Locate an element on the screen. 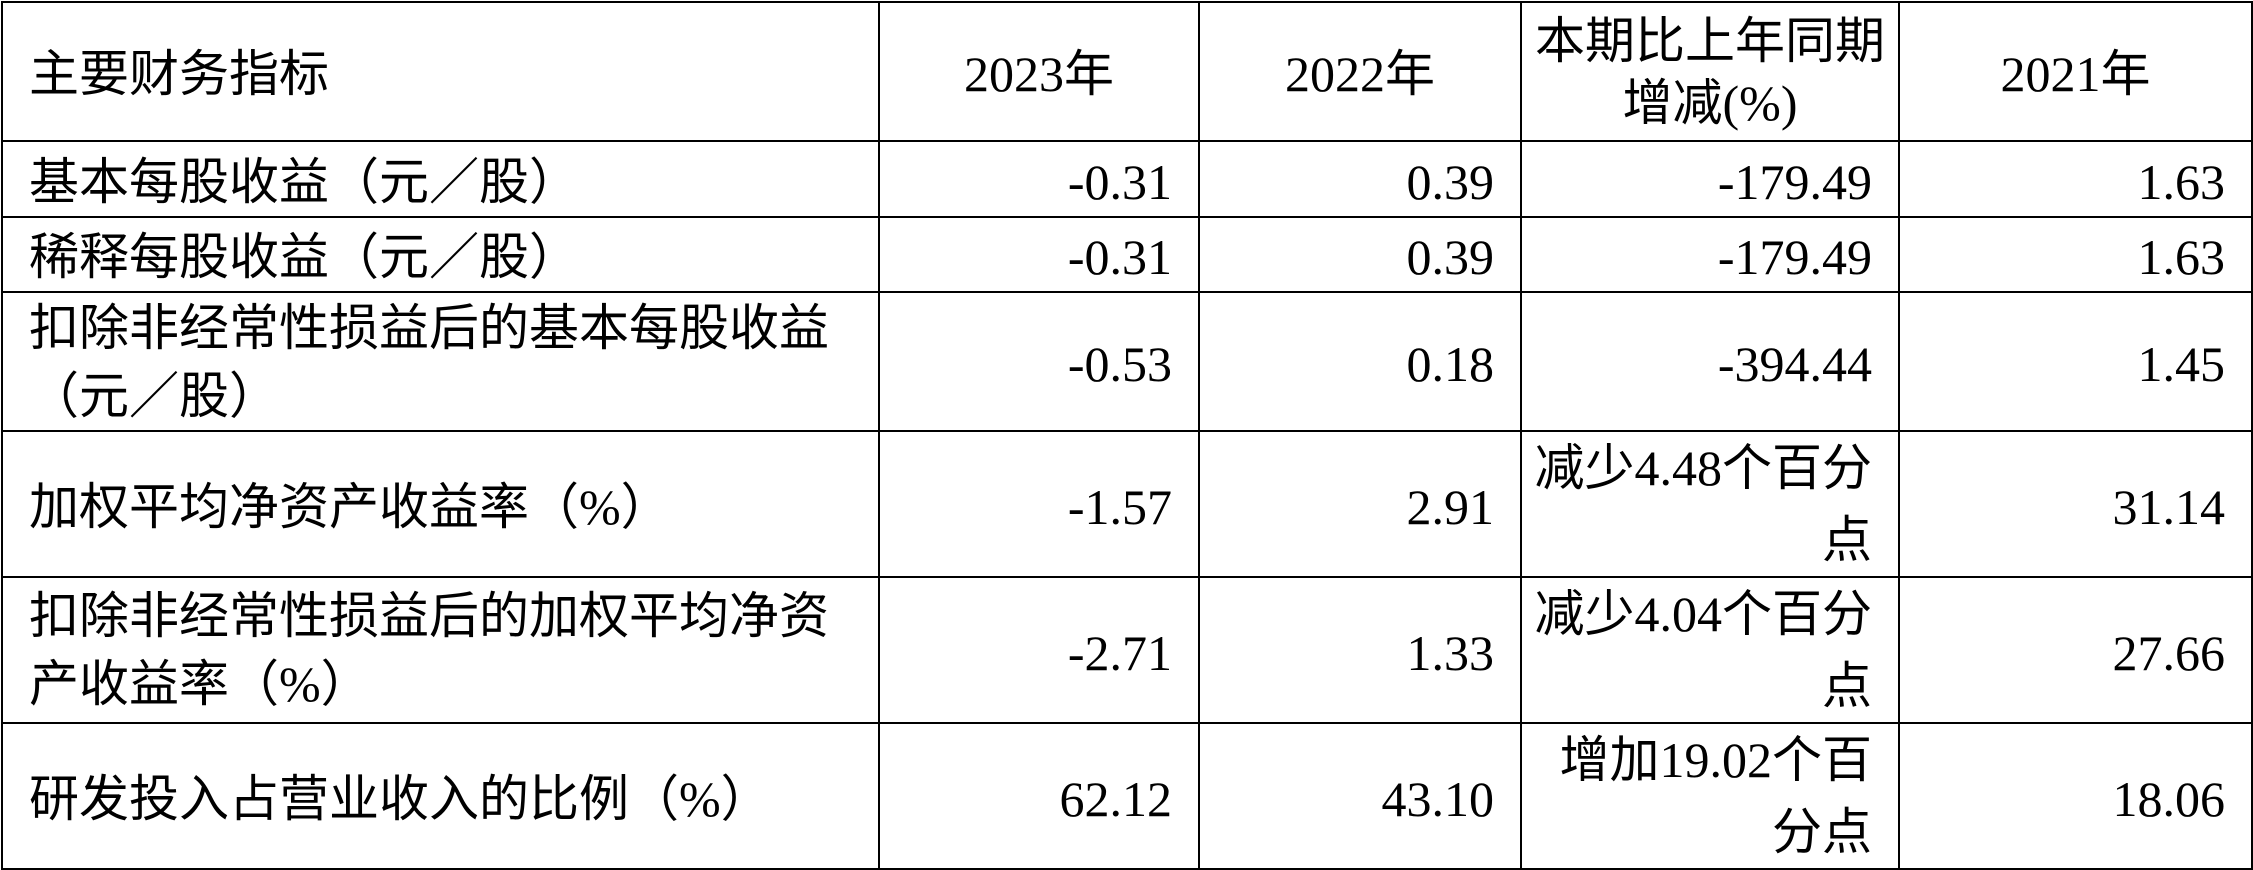 The image size is (2253, 870). row-change: 减少4.04个百分点 is located at coordinates (1710, 650).